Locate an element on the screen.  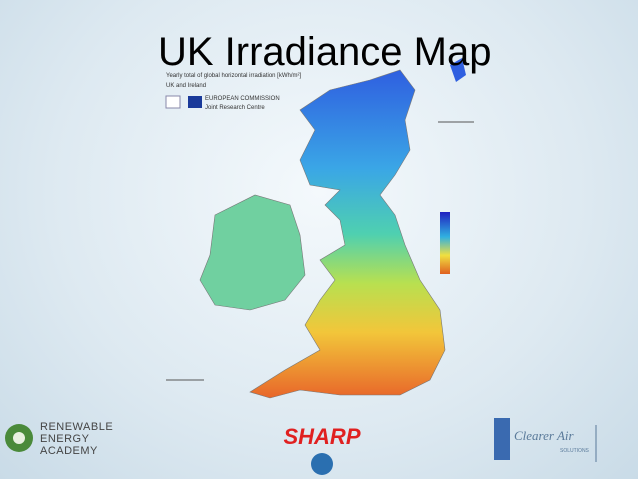
eu-flag is located at coordinates (195, 102).